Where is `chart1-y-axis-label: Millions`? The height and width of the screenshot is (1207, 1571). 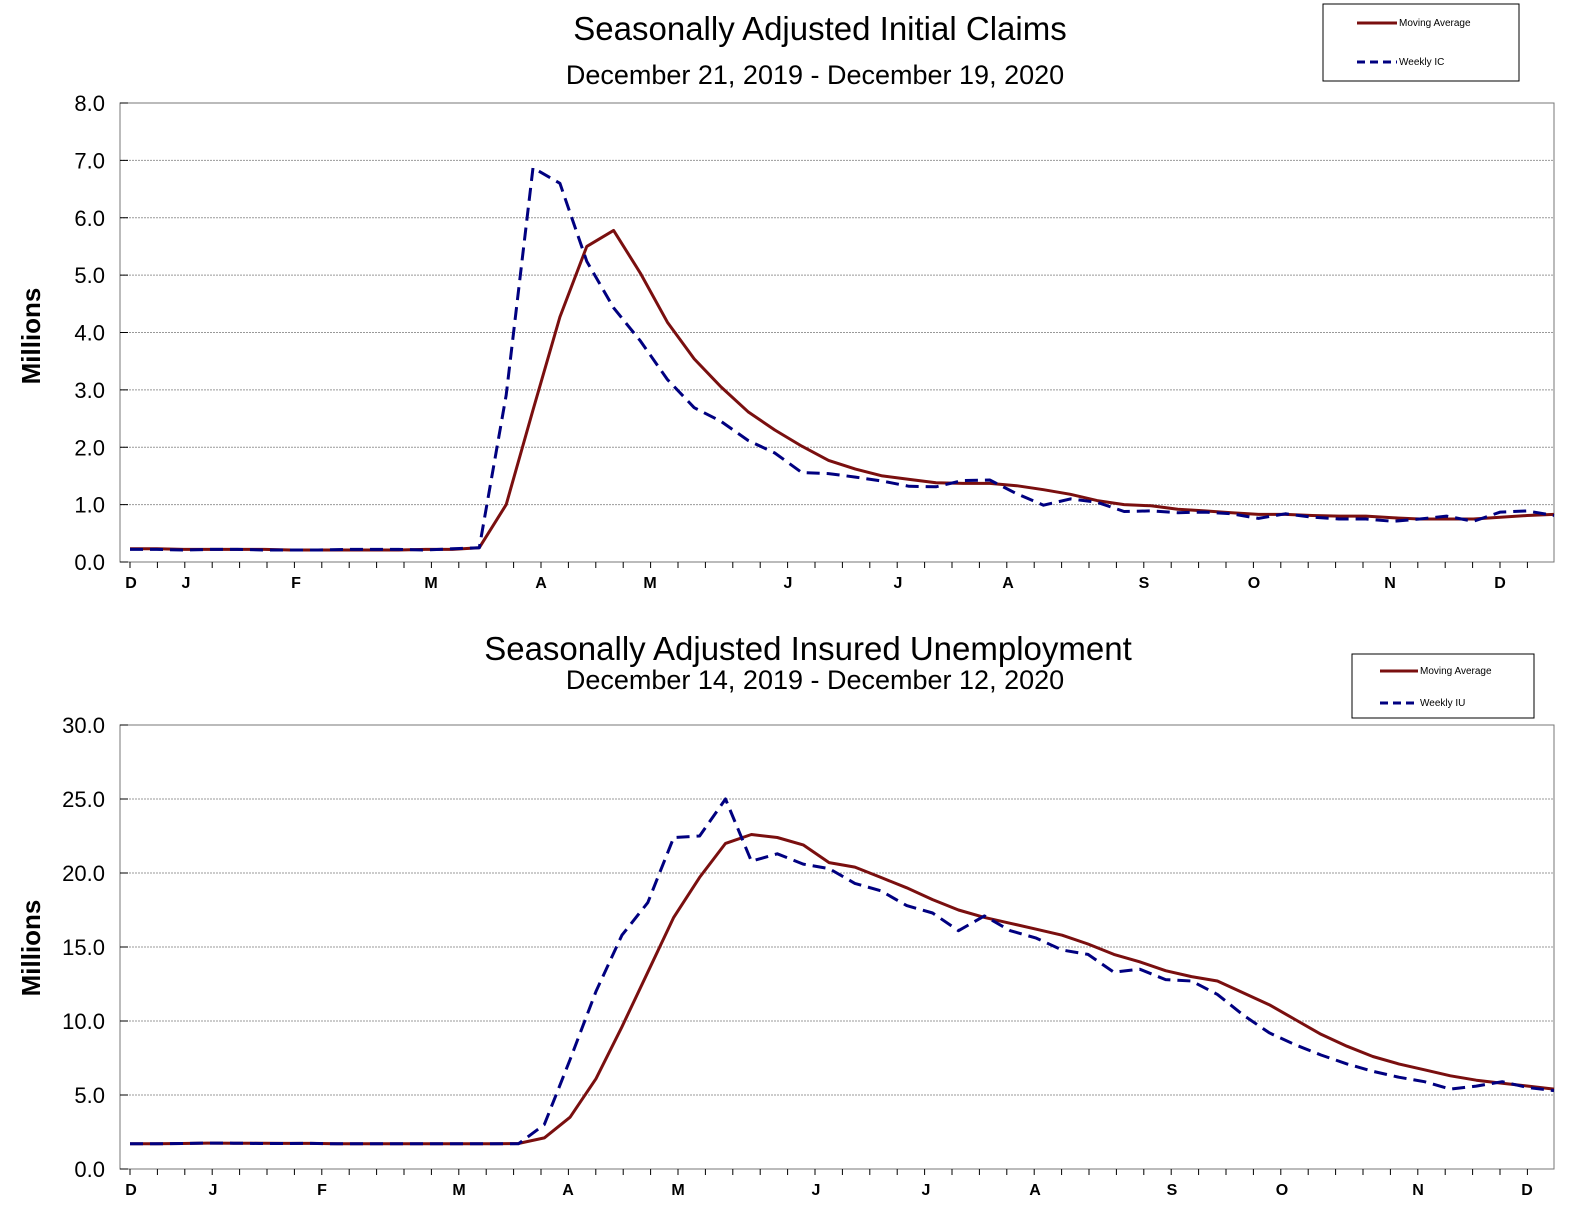
chart1-y-axis-label: Millions is located at coordinates (31, 336).